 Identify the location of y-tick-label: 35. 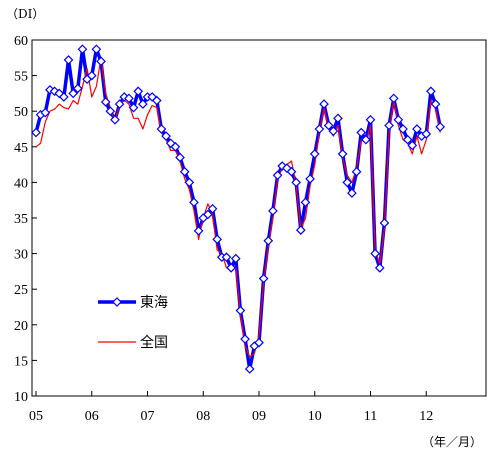
(21, 219).